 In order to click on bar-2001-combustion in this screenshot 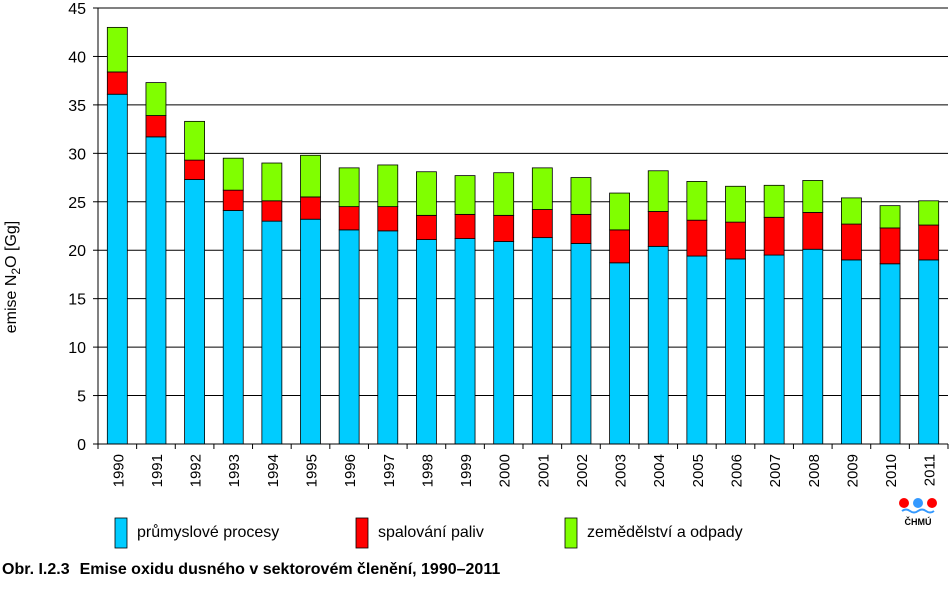, I will do `click(542, 224)`.